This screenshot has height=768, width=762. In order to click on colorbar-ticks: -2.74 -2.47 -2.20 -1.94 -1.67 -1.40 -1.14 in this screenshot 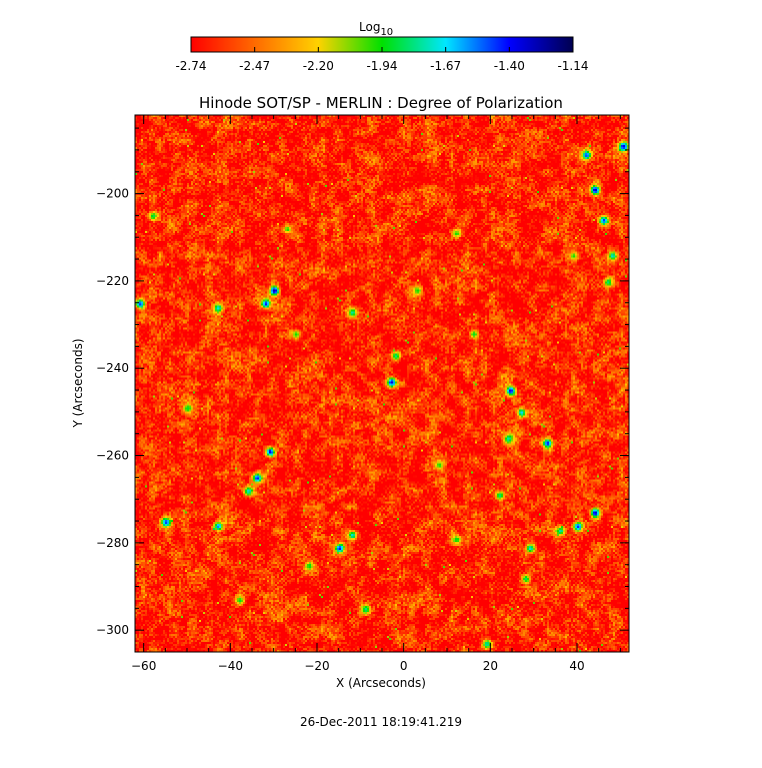, I will do `click(382, 60)`.